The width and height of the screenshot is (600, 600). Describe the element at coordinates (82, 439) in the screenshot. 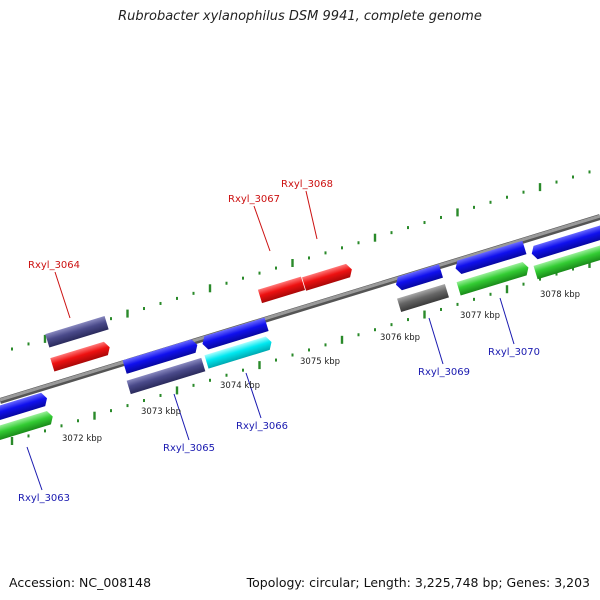

I see `kbp-label: 3072 kbp` at that location.